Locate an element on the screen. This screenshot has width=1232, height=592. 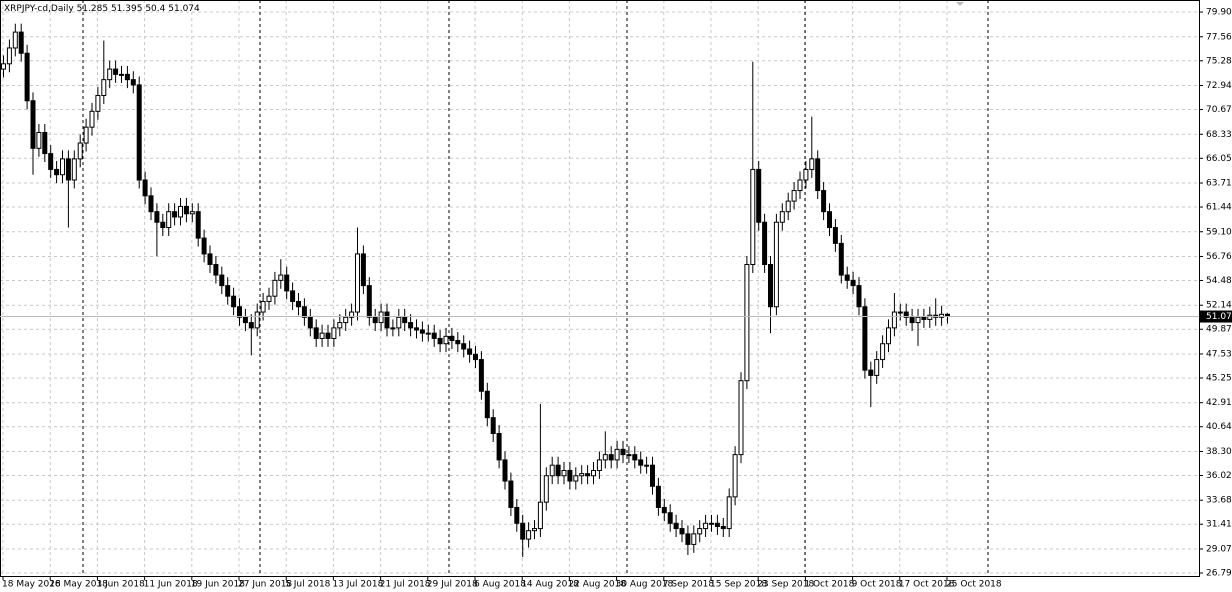
low-value: 50.4 is located at coordinates (155, 9).